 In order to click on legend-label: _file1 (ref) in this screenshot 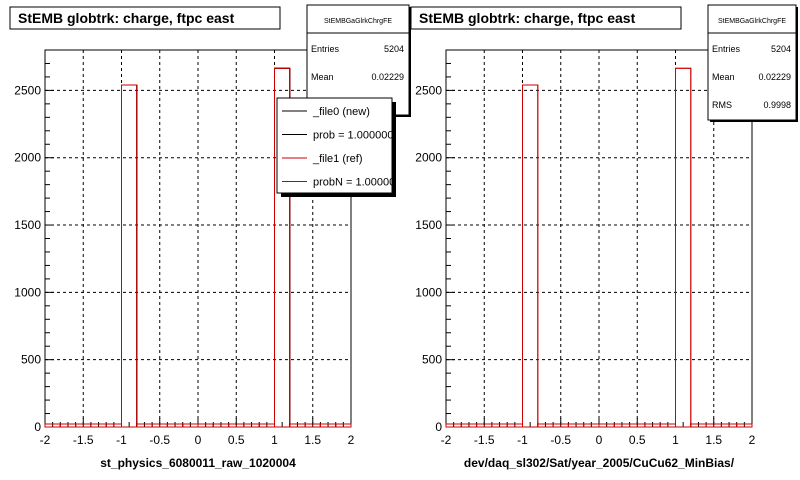, I will do `click(337, 159)`.